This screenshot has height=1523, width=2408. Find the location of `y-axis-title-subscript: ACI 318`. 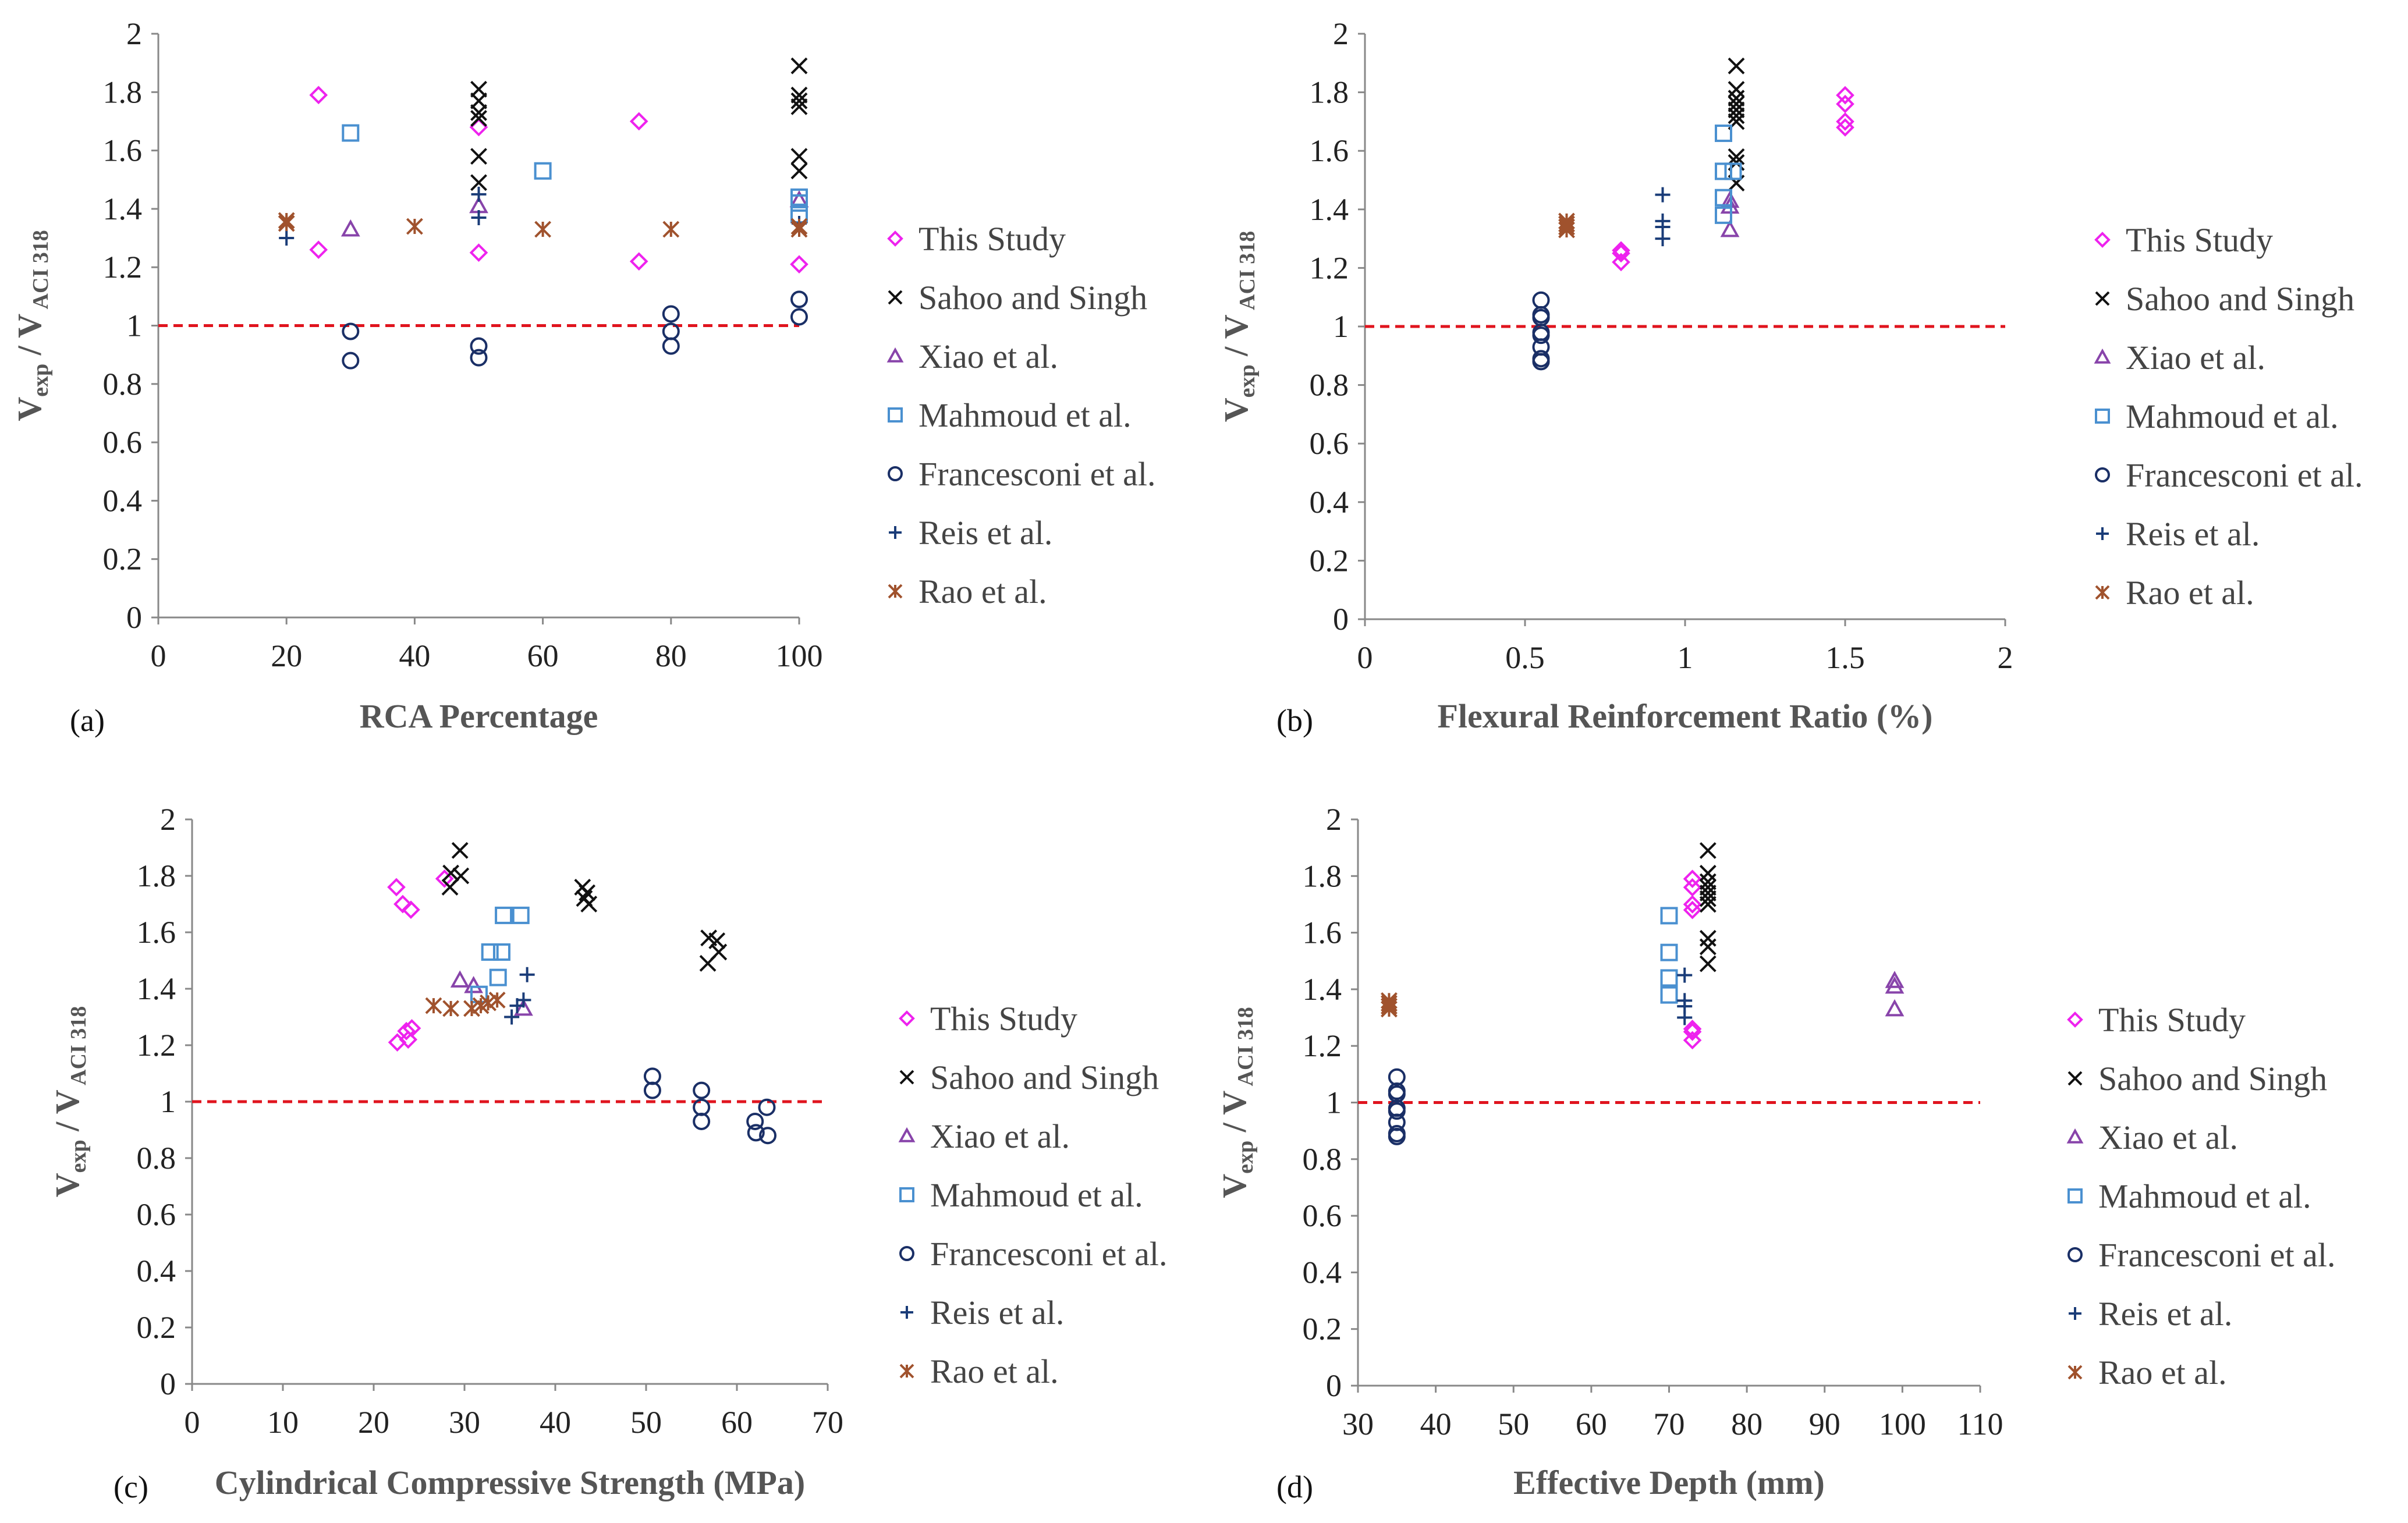

y-axis-title-subscript: ACI 318 is located at coordinates (41, 272).